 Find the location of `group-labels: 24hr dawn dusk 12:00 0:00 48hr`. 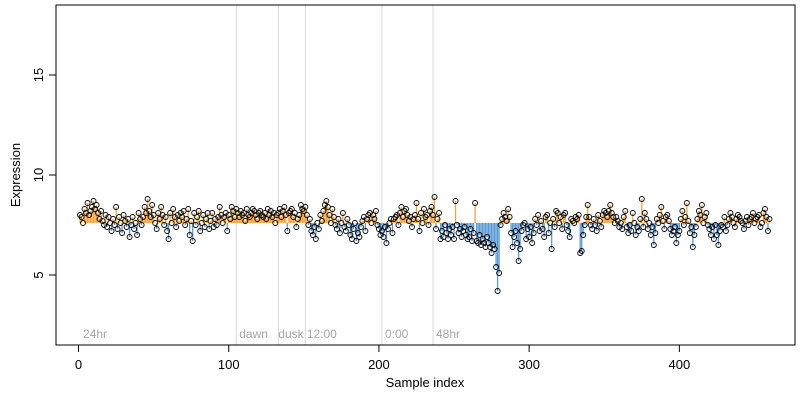

group-labels: 24hr dawn dusk 12:00 0:00 48hr is located at coordinates (271, 334).